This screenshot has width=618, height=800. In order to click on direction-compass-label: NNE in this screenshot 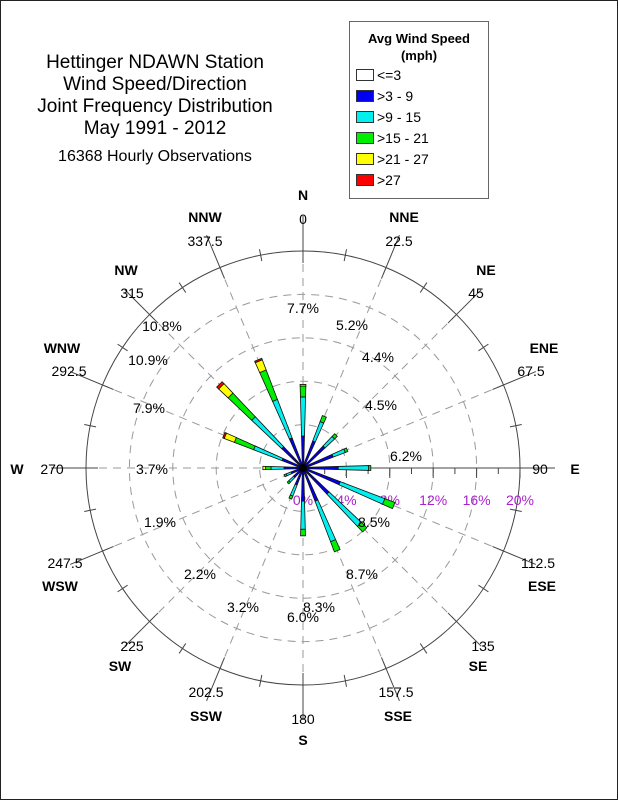, I will do `click(404, 217)`.